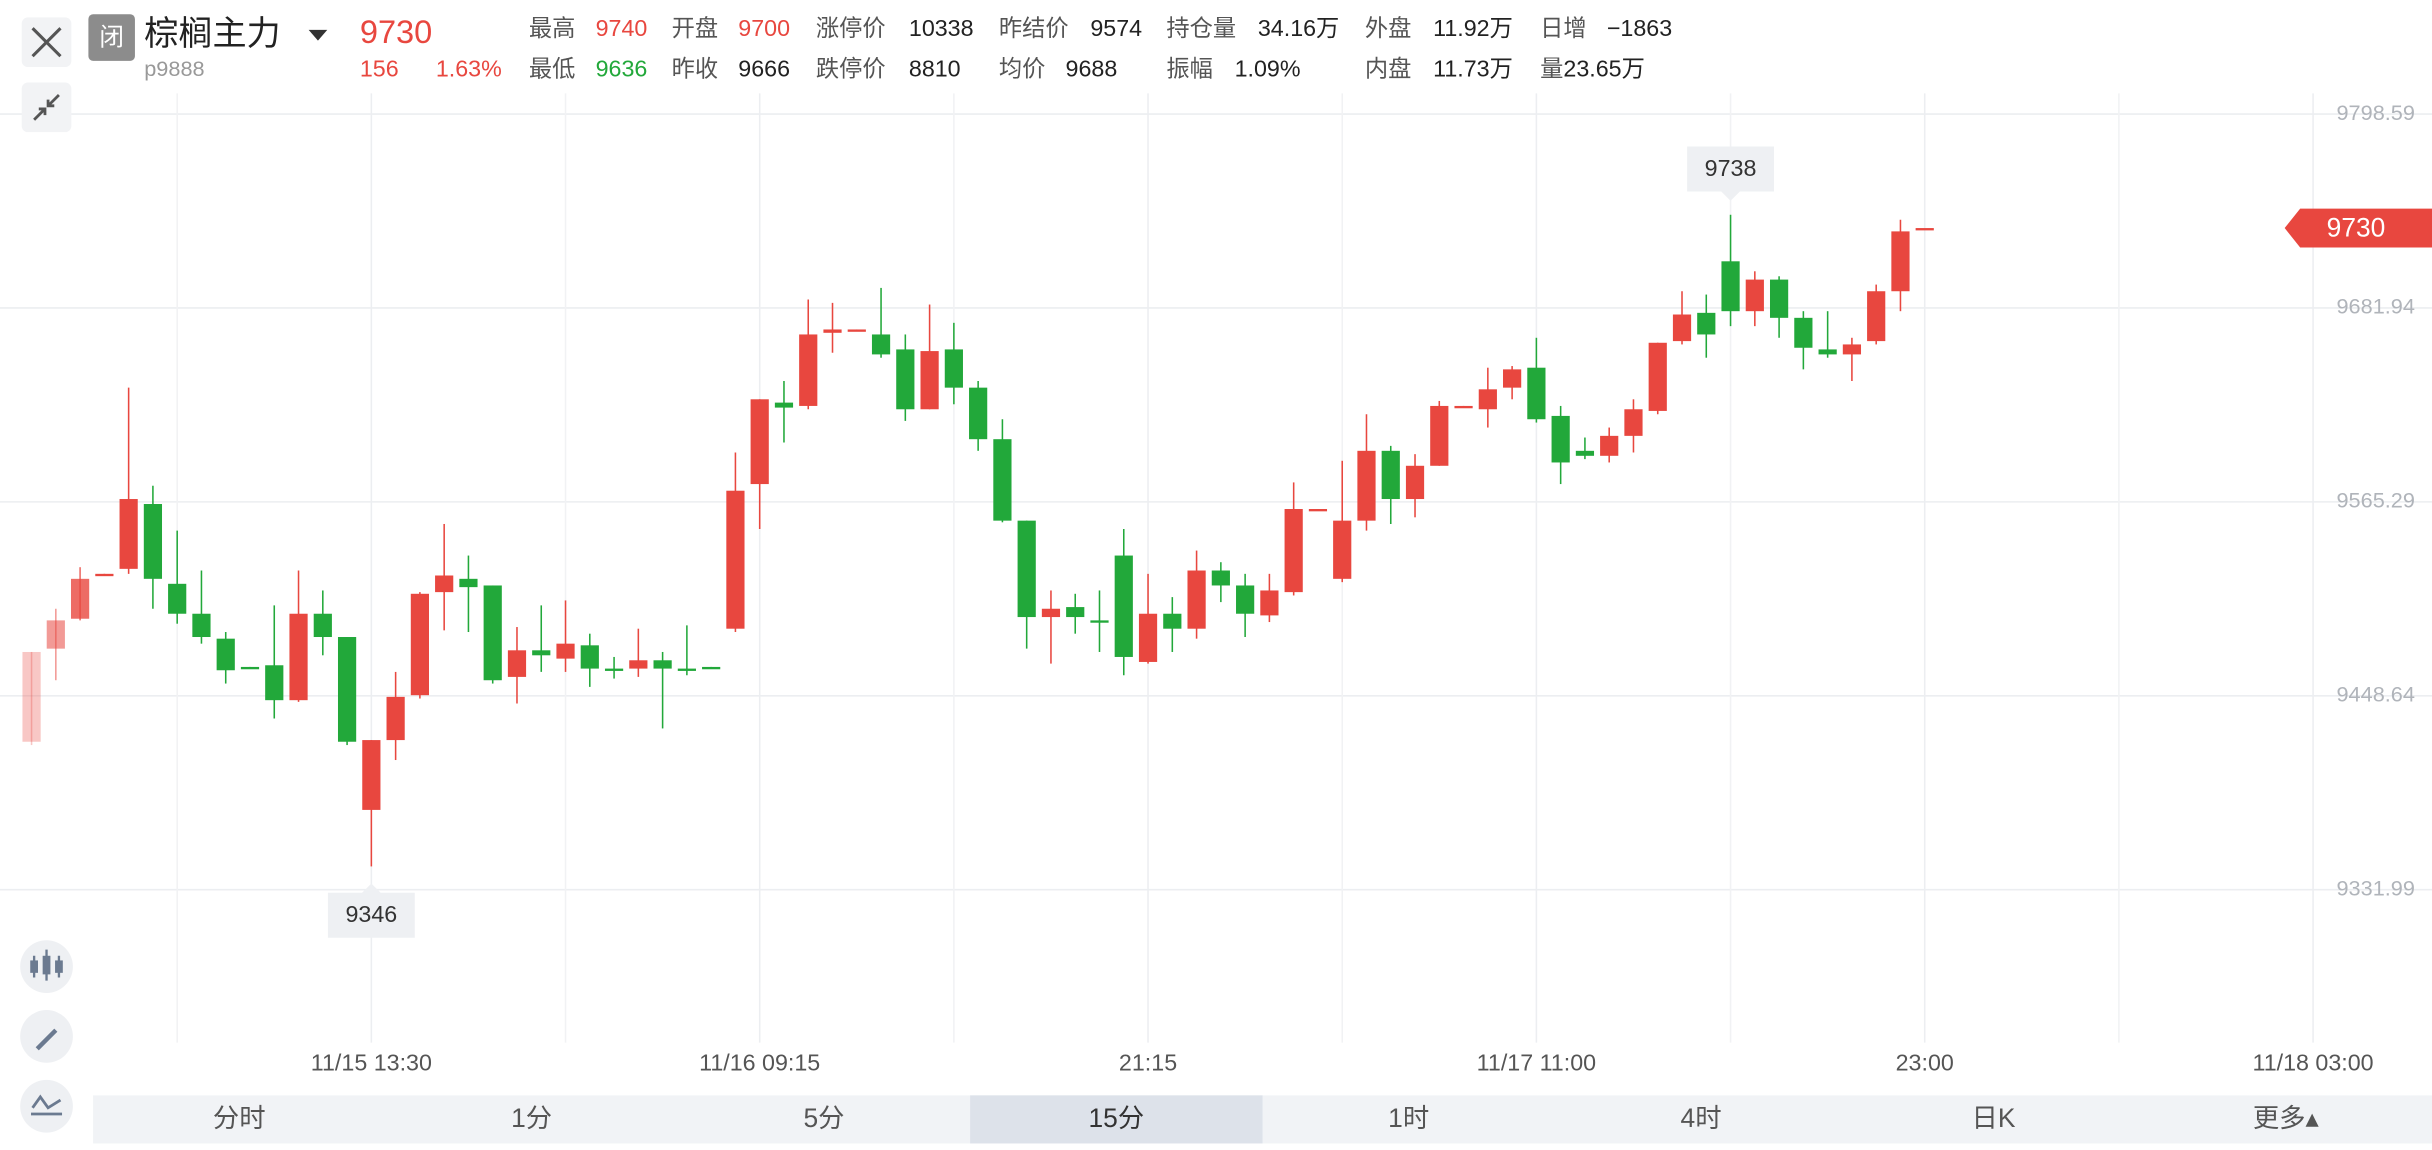  What do you see at coordinates (1701, 1118) in the screenshot?
I see `tab: 4时` at bounding box center [1701, 1118].